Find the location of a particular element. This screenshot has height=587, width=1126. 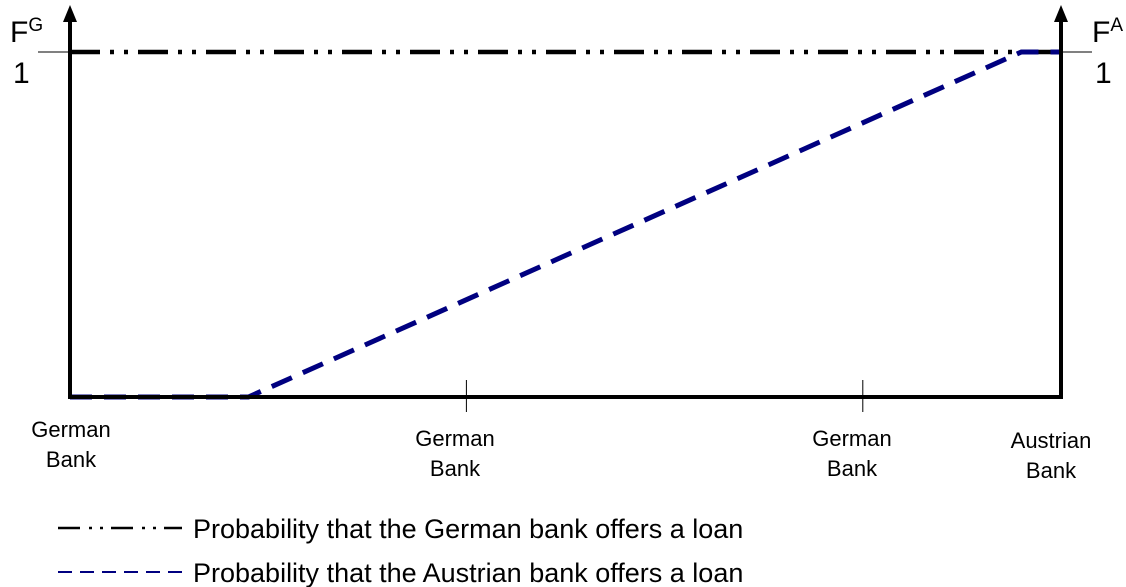

x-category-label-3-0: Austrian is located at coordinates (1051, 440).